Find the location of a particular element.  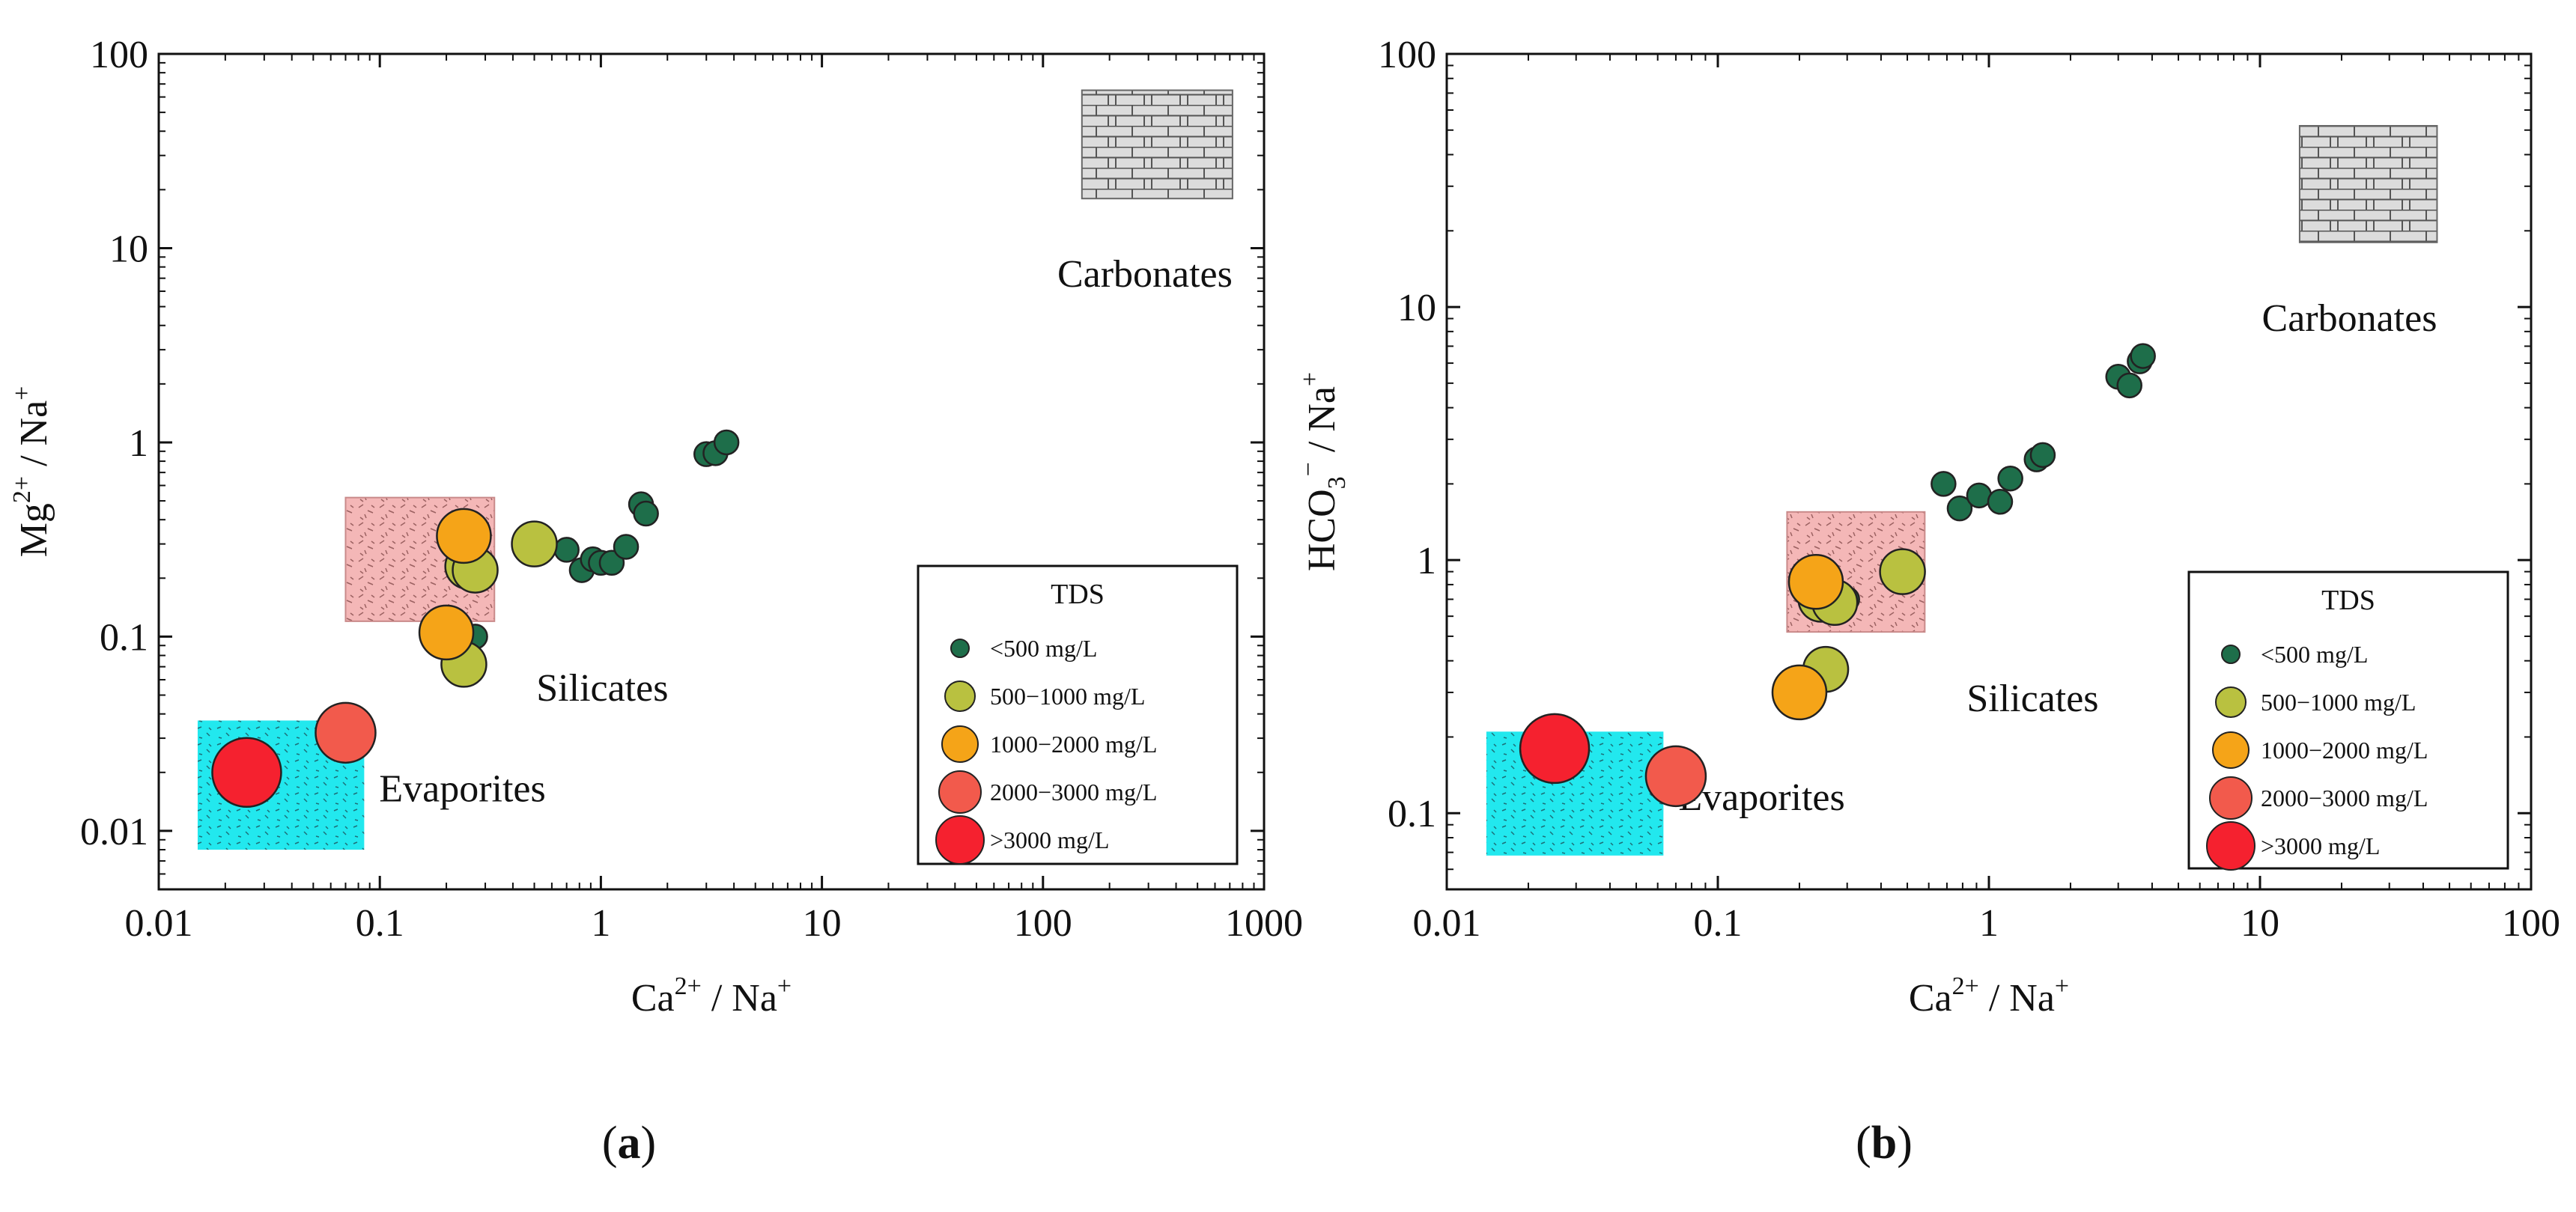

x-tick-label: 1000 is located at coordinates (1264, 923).